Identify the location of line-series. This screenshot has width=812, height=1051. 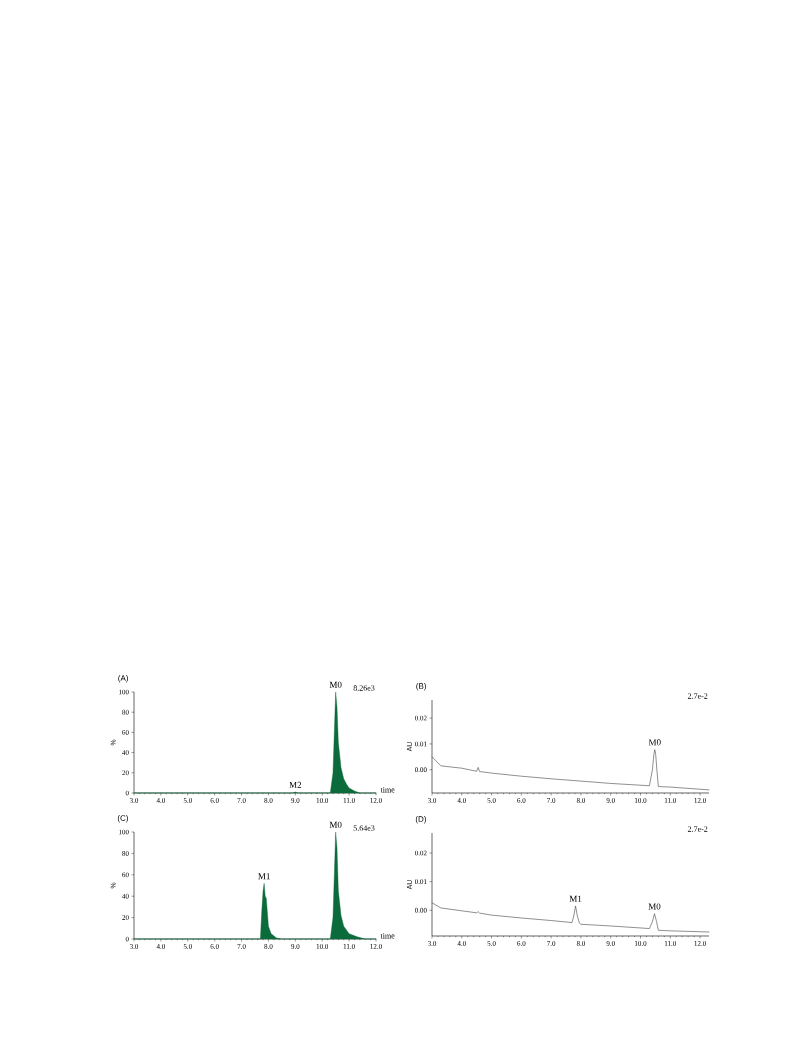
(570, 917).